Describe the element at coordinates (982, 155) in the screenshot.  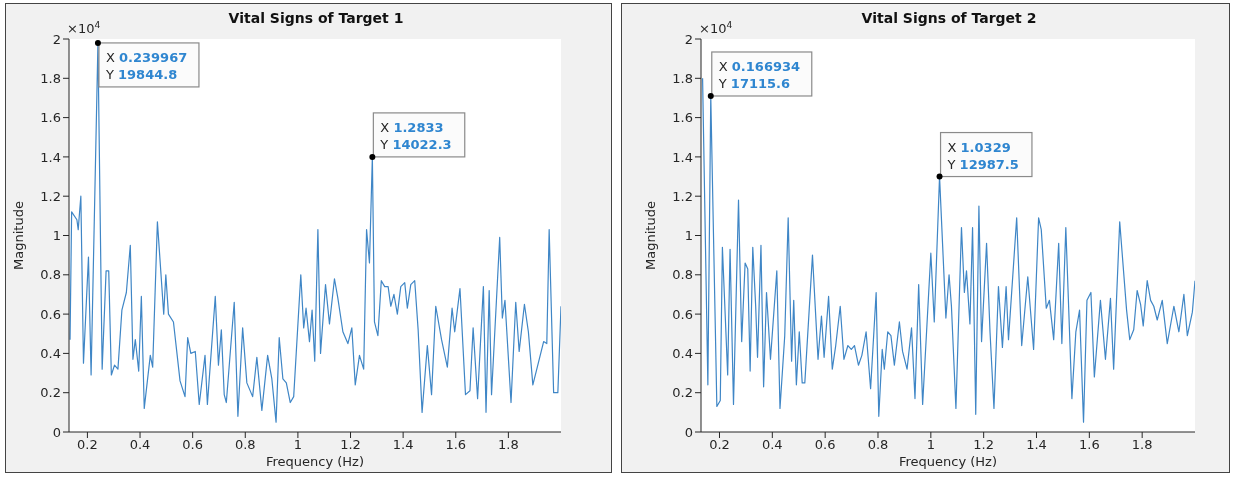
I see `annotation: X 1.0329 Y 12987.5` at that location.